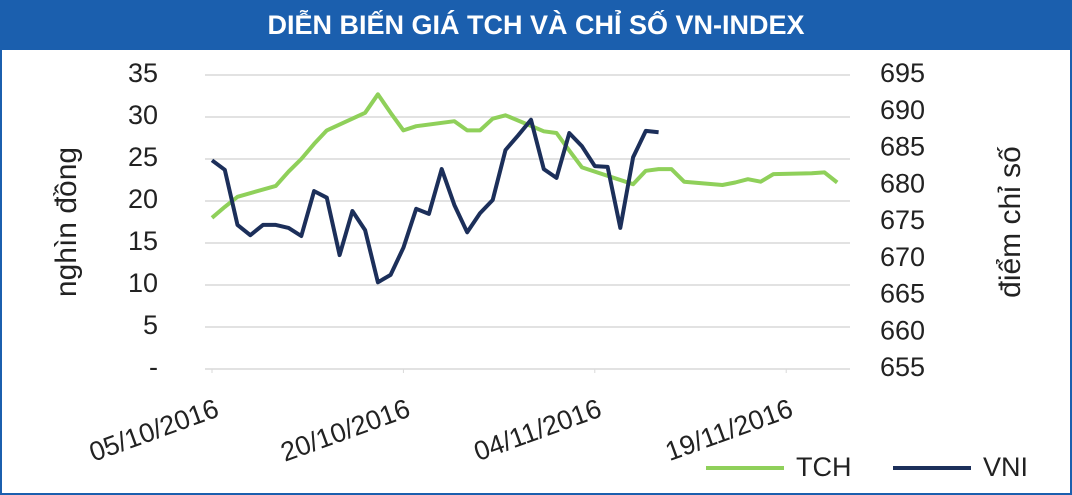 The image size is (1072, 495). I want to click on chart-title: DIỄN BIẾN GIÁ TCH VÀ CHỈ SỐ VN-INDEX, so click(535, 24).